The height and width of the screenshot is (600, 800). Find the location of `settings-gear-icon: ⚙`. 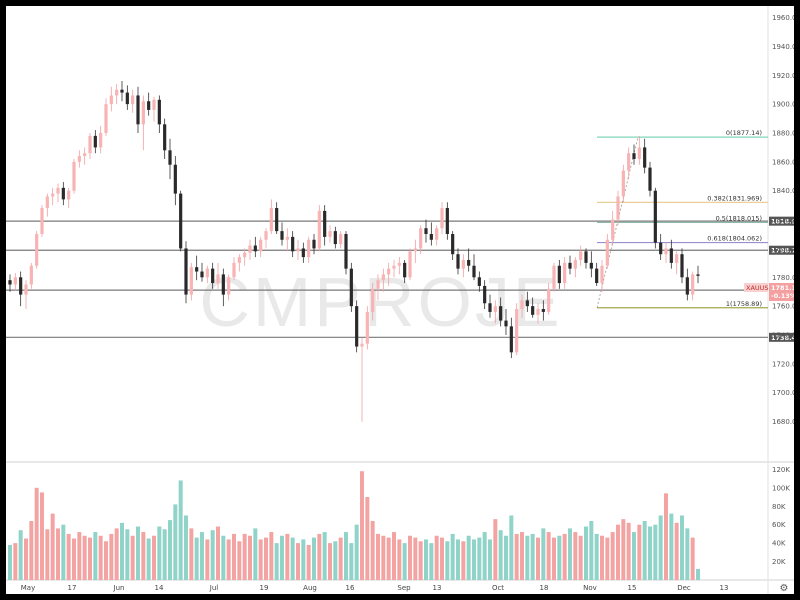

settings-gear-icon: ⚙ is located at coordinates (784, 588).